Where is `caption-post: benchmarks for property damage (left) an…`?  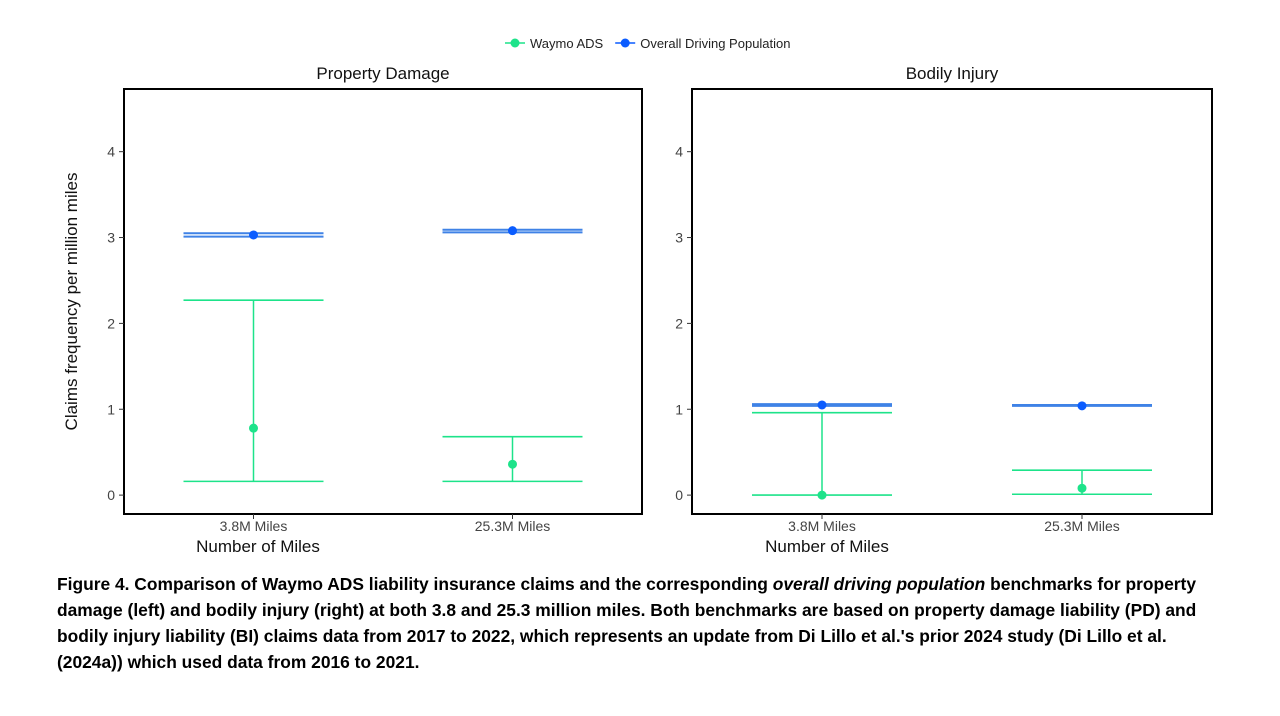 caption-post: benchmarks for property damage (left) an… is located at coordinates (627, 623).